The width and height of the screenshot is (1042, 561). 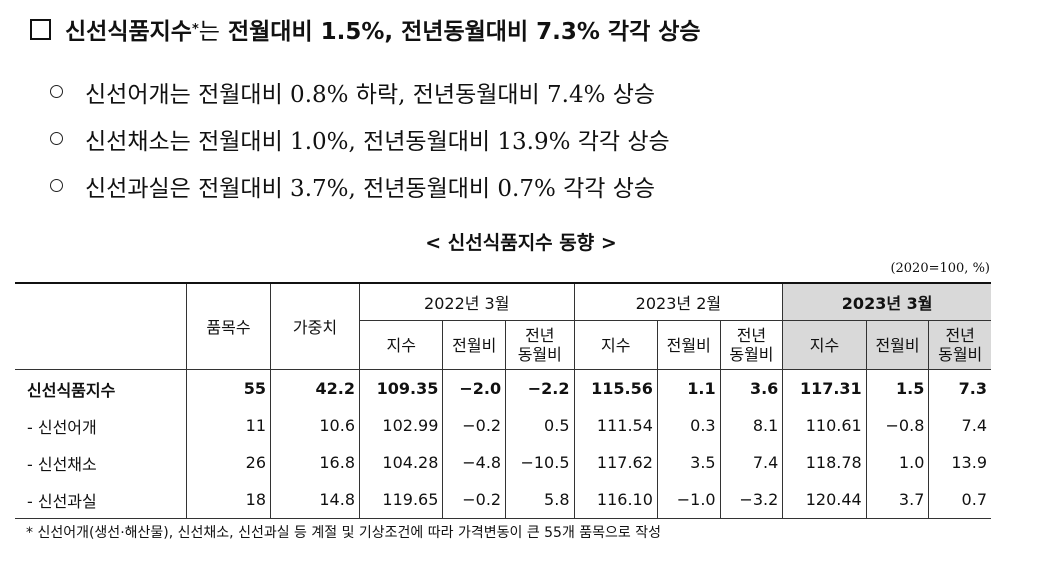 What do you see at coordinates (688, 425) in the screenshot?
I see `cell: 0.3` at bounding box center [688, 425].